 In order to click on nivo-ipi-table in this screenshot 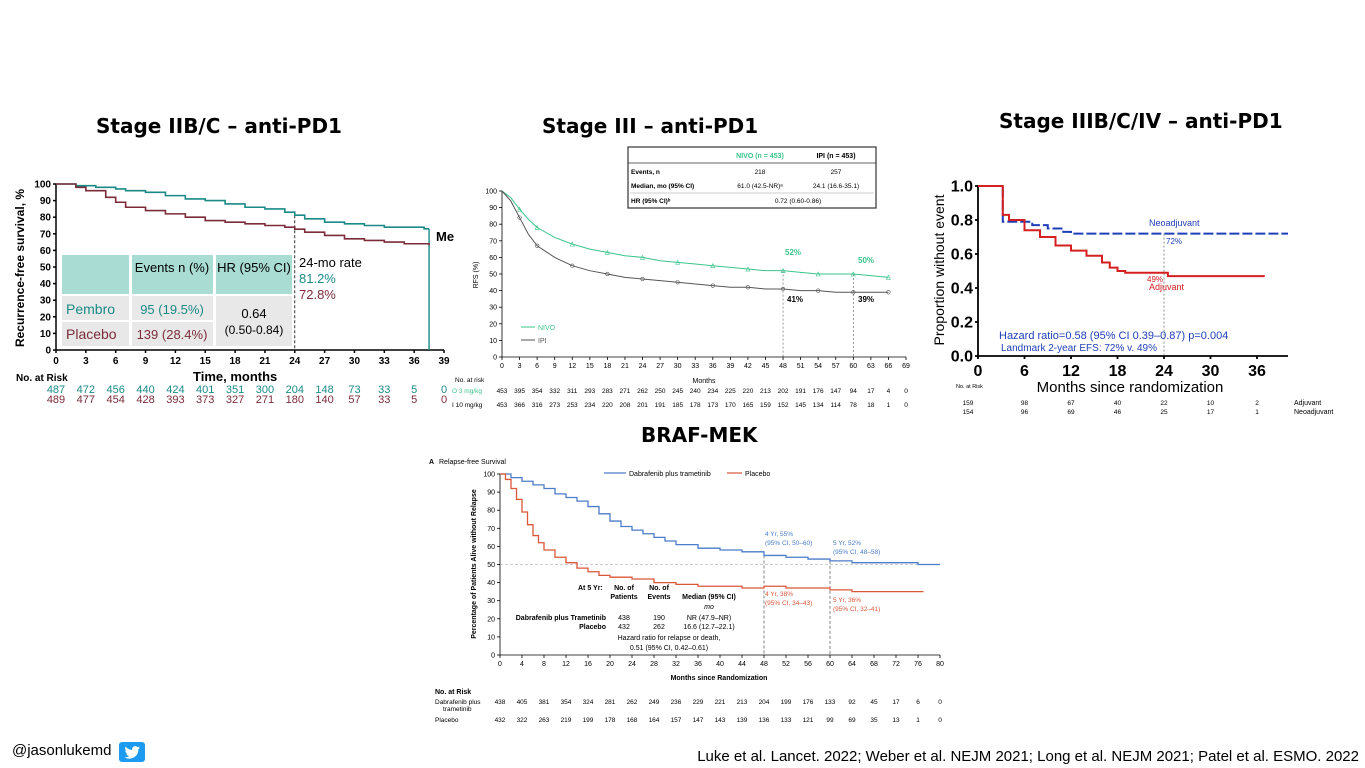, I will do `click(752, 177)`.